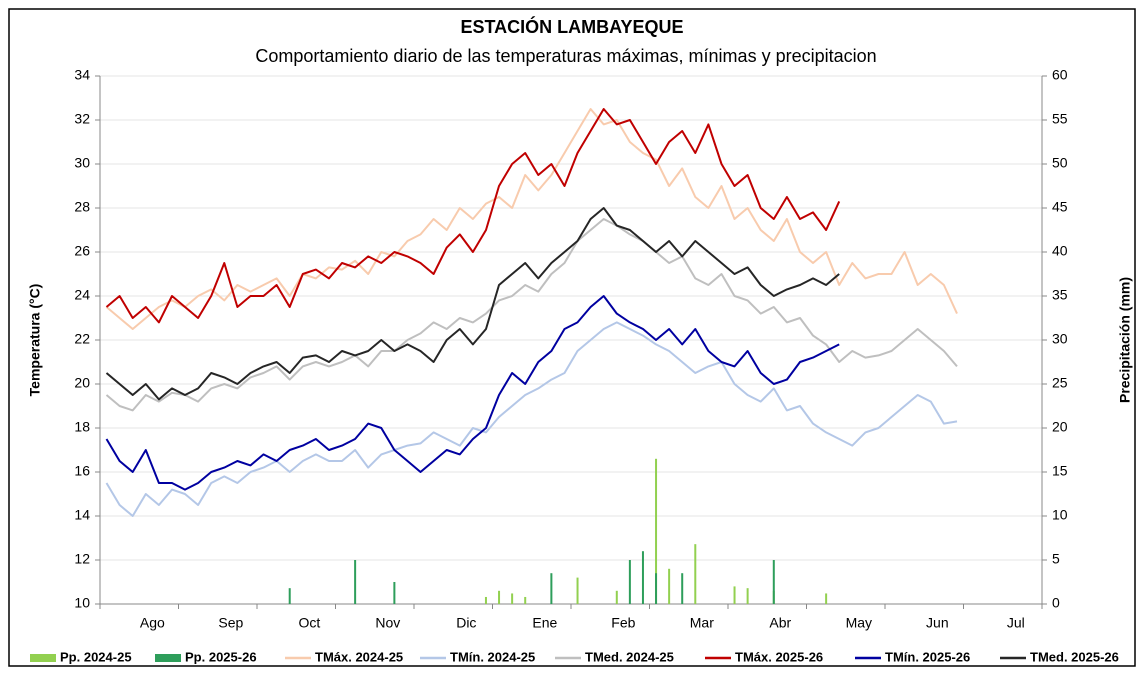 The height and width of the screenshot is (675, 1144). I want to click on y2-tick-label: 40, so click(1060, 251).